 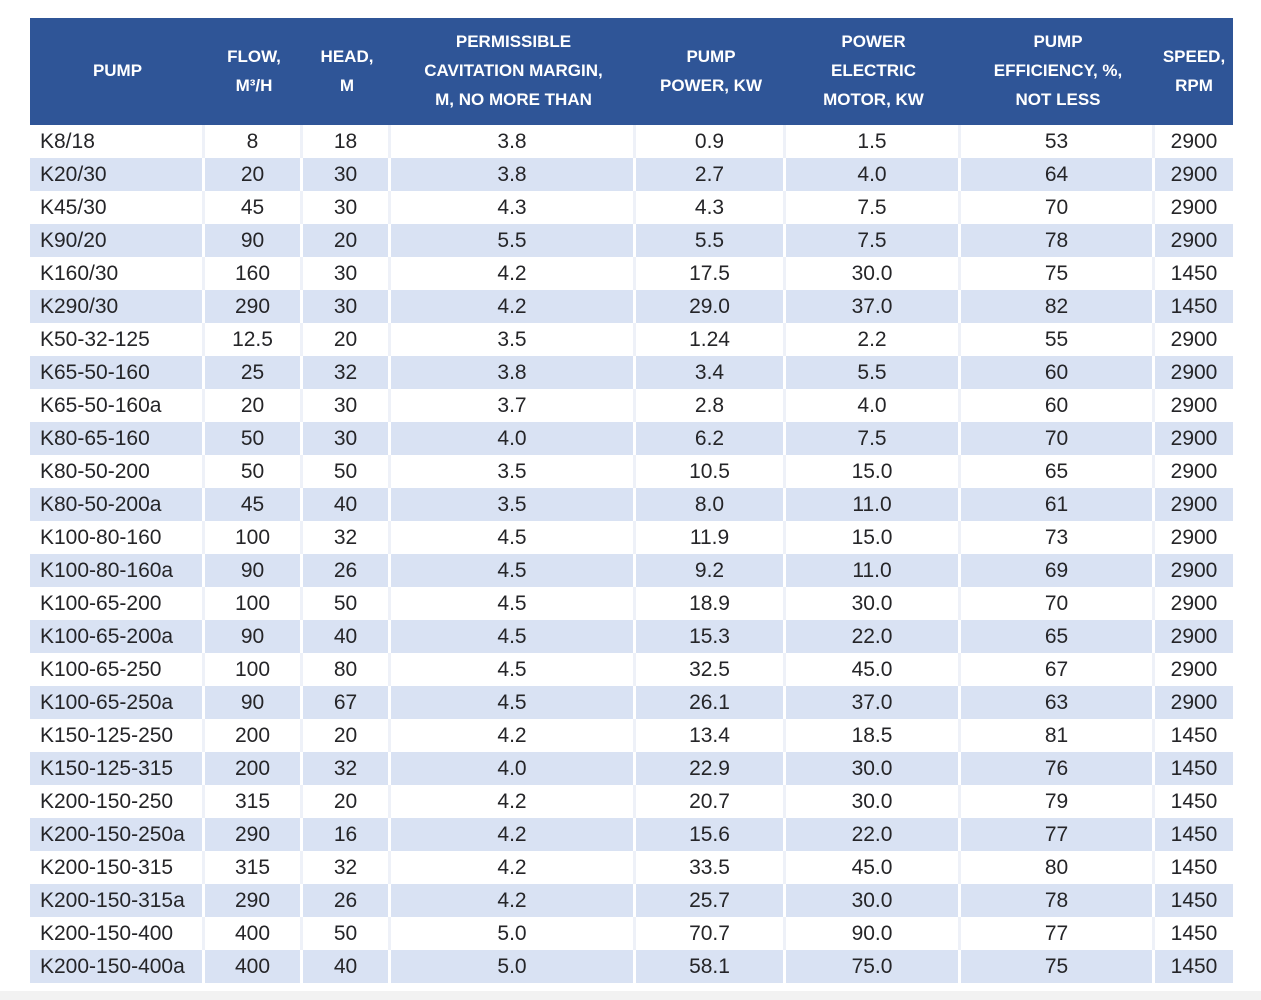 I want to click on cell-pump_power: 11.9, so click(x=711, y=537).